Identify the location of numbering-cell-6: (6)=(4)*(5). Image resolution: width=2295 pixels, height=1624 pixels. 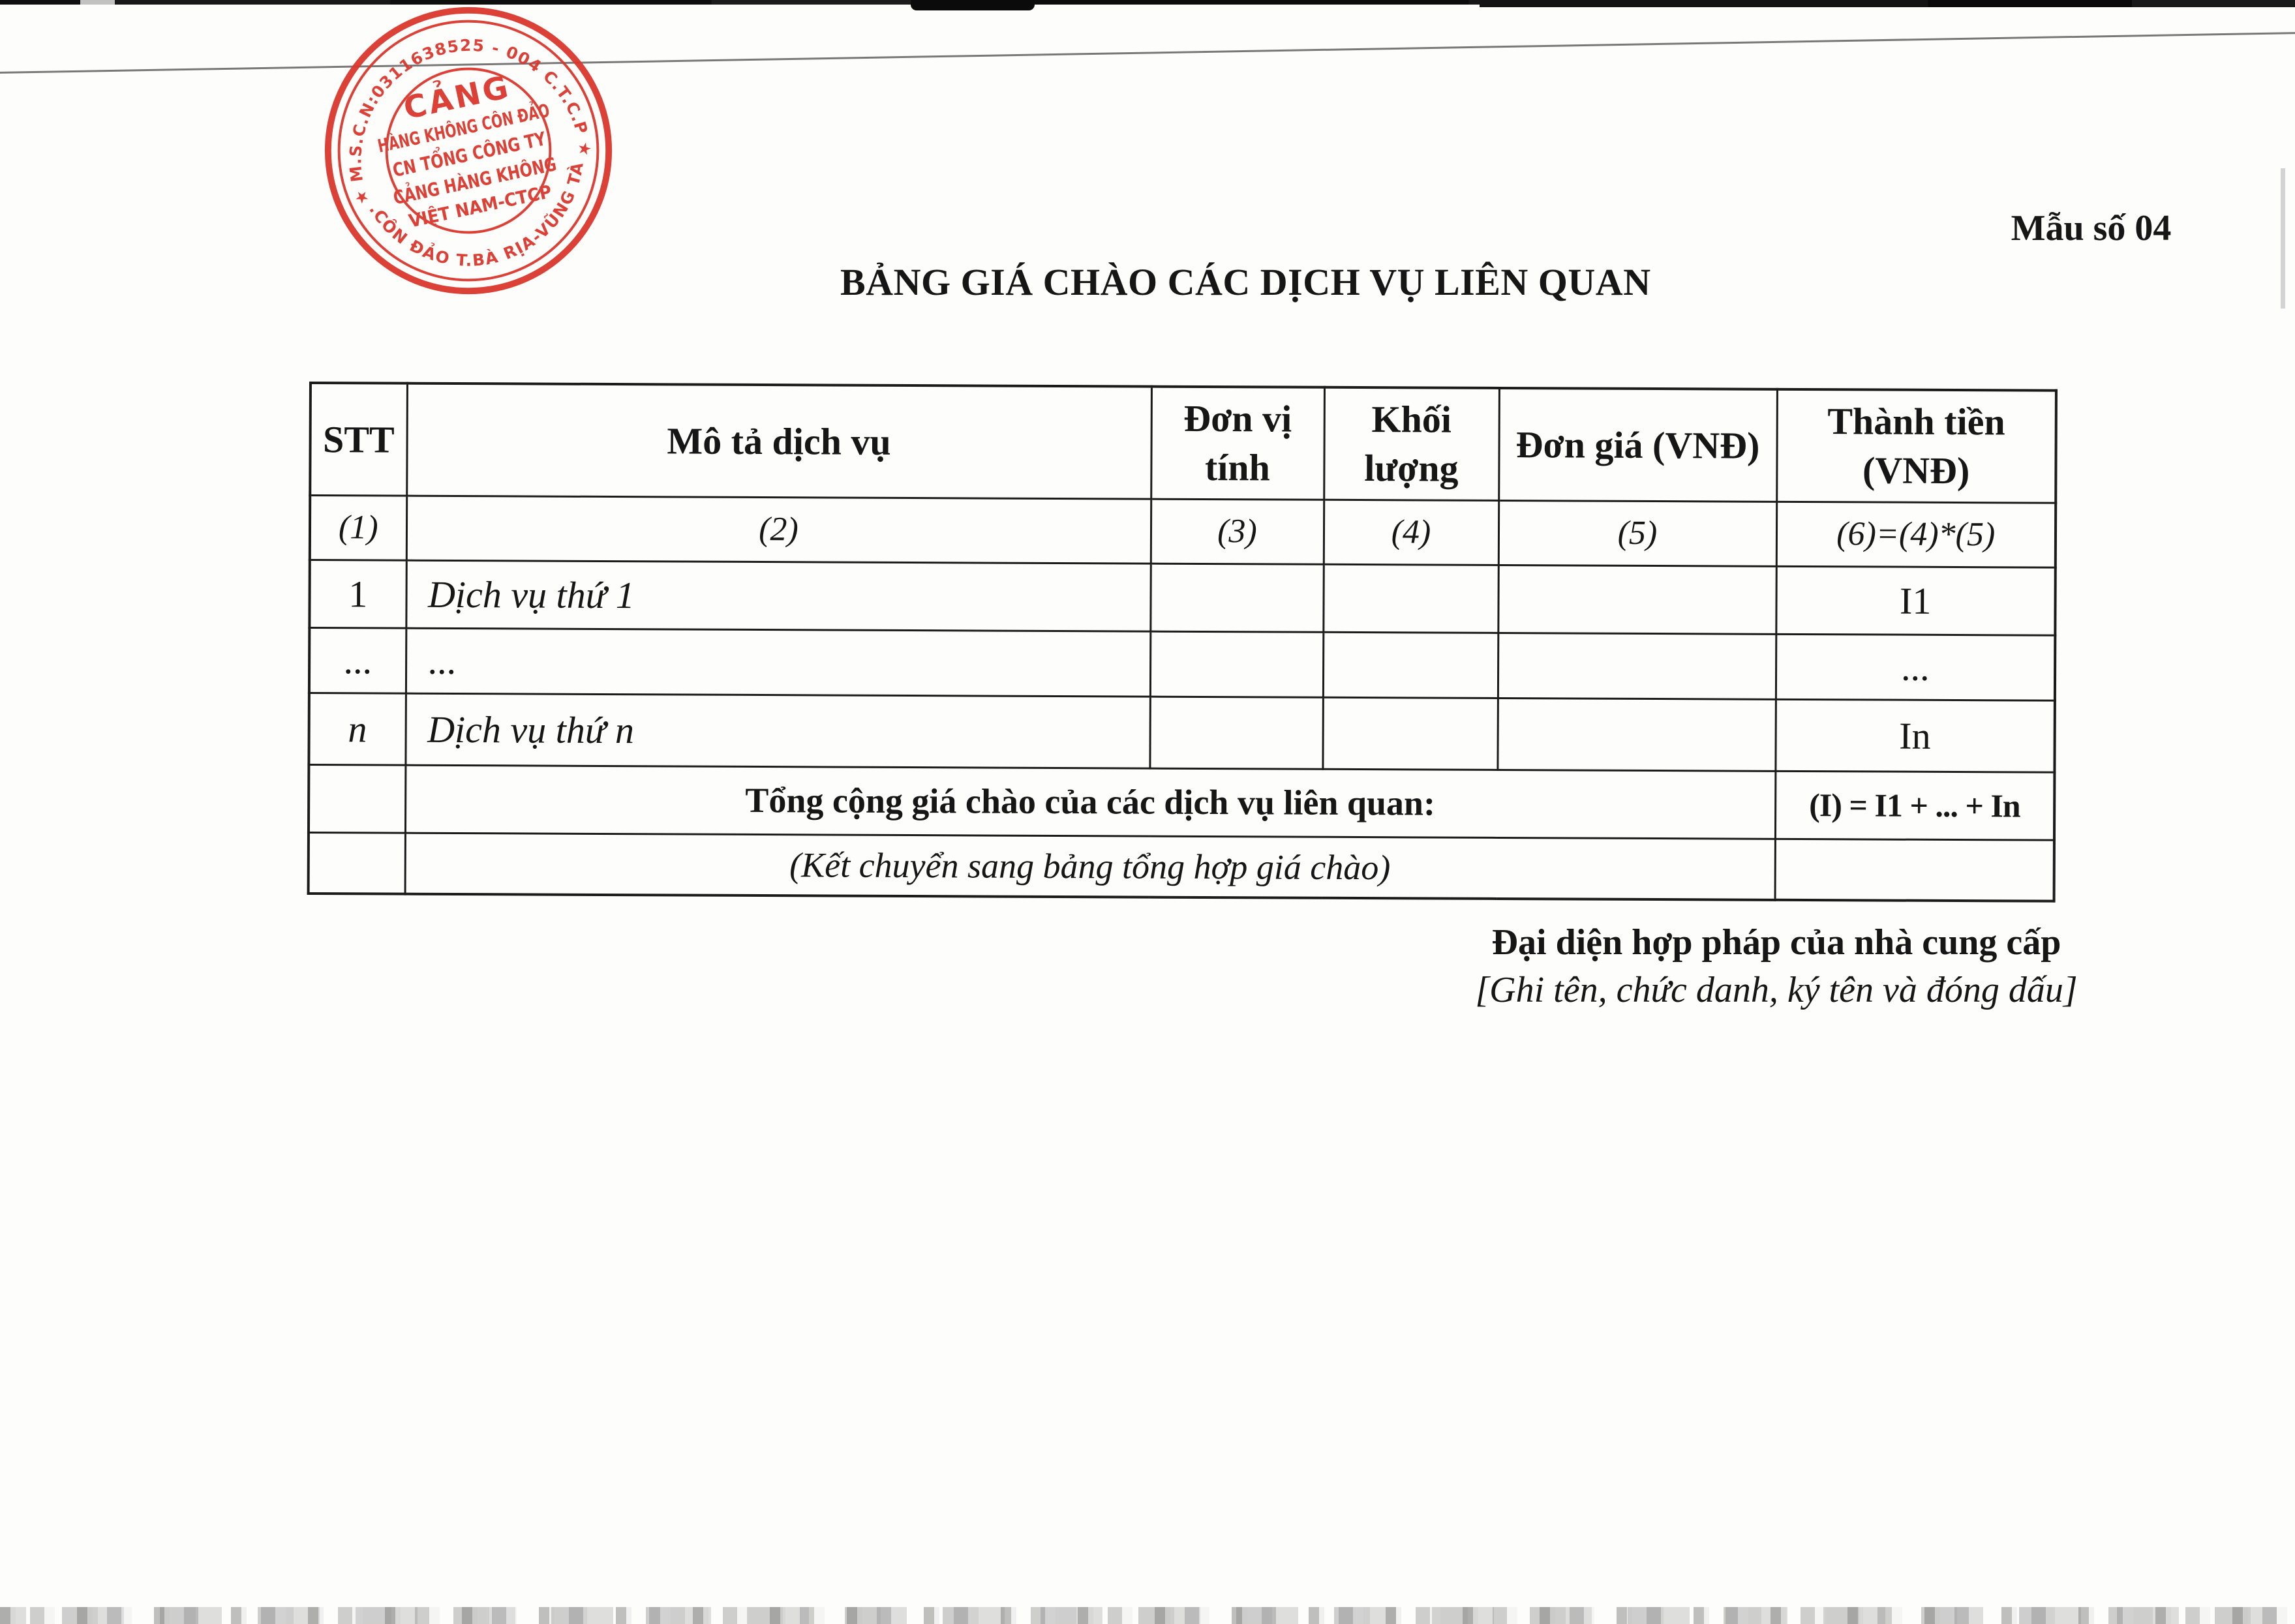
(1916, 534).